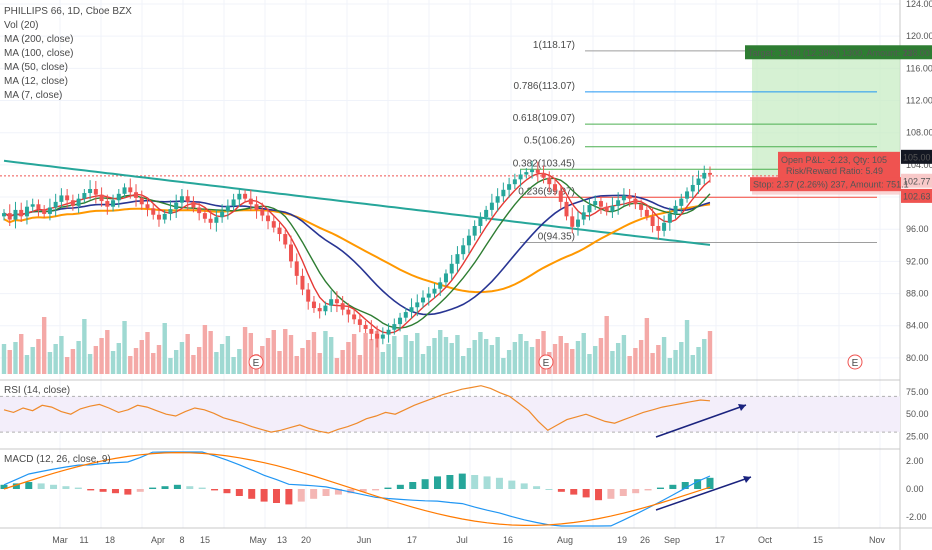  What do you see at coordinates (747, 479) in the screenshot?
I see `macd-arrow-head` at bounding box center [747, 479].